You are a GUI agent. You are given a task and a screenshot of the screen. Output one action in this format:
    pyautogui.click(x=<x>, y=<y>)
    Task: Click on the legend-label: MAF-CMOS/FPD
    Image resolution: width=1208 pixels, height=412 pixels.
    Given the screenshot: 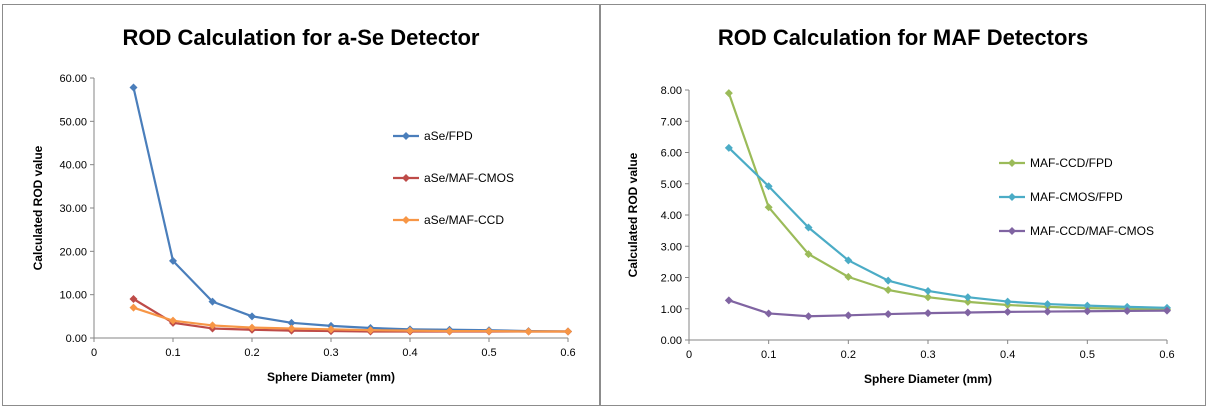 What is the action you would take?
    pyautogui.click(x=1076, y=197)
    